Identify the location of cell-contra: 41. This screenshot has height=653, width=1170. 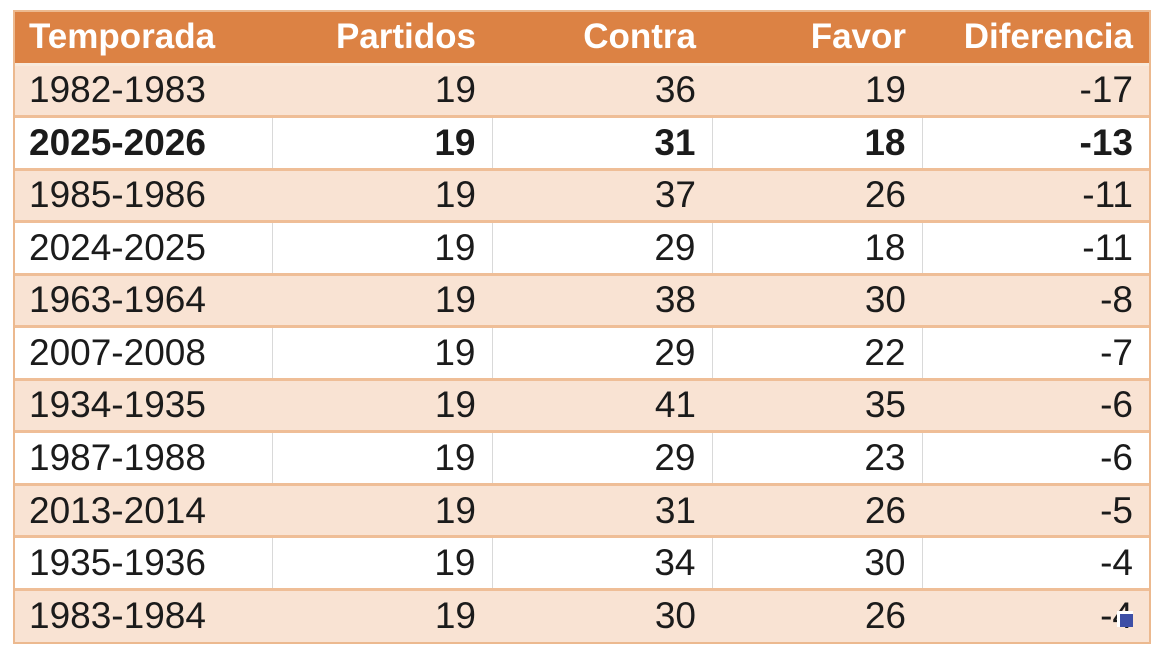
(602, 406).